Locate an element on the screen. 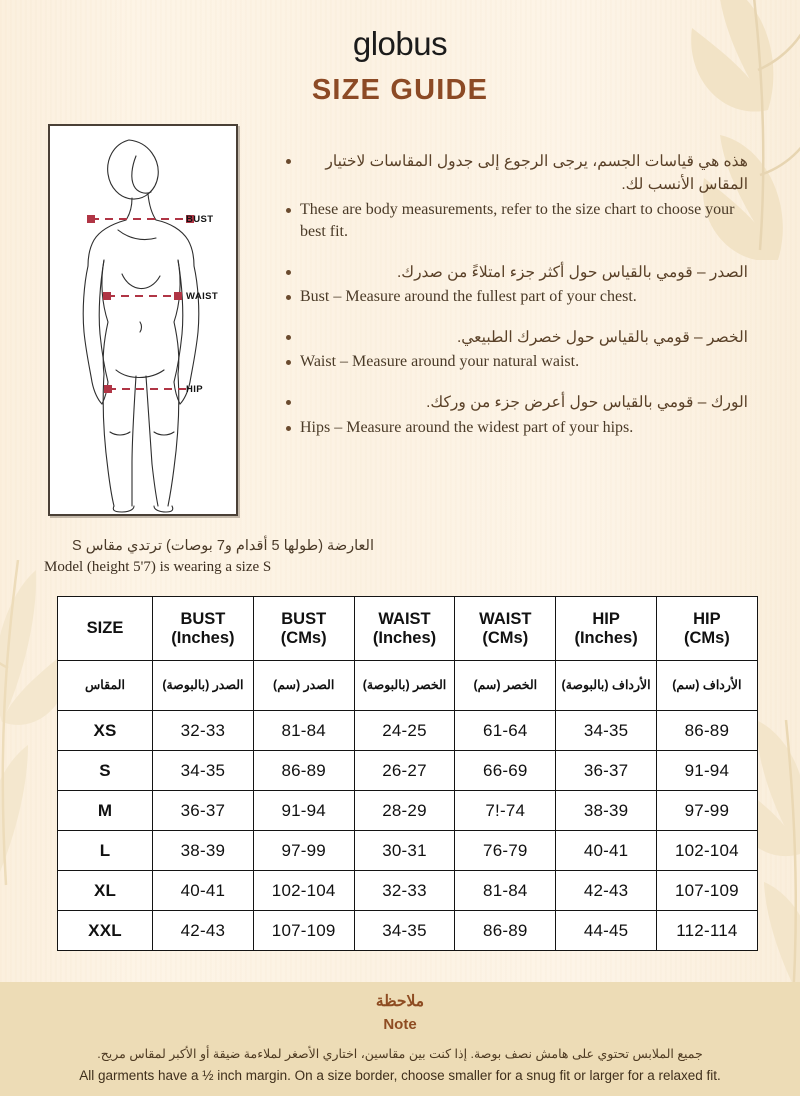  cell-hip-cms: 97-99 is located at coordinates (706, 810).